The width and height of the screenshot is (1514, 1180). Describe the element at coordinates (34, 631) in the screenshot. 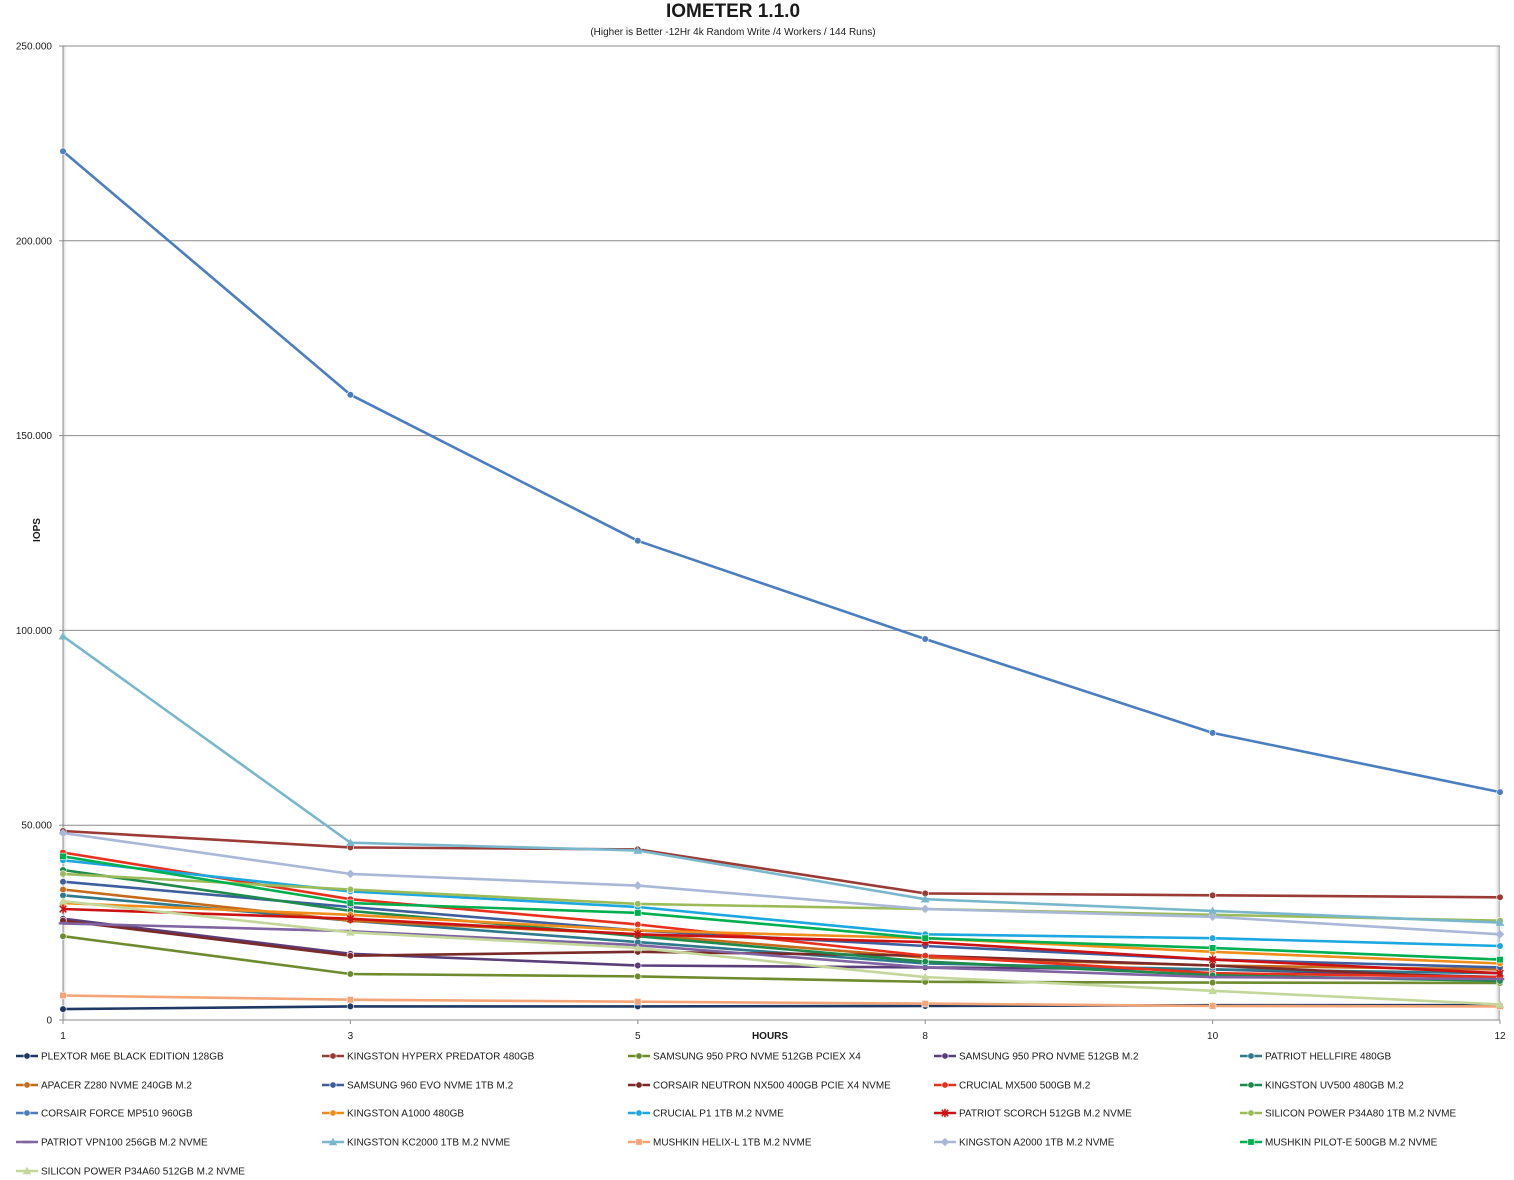

I see `y-tick-label: 100.000` at that location.